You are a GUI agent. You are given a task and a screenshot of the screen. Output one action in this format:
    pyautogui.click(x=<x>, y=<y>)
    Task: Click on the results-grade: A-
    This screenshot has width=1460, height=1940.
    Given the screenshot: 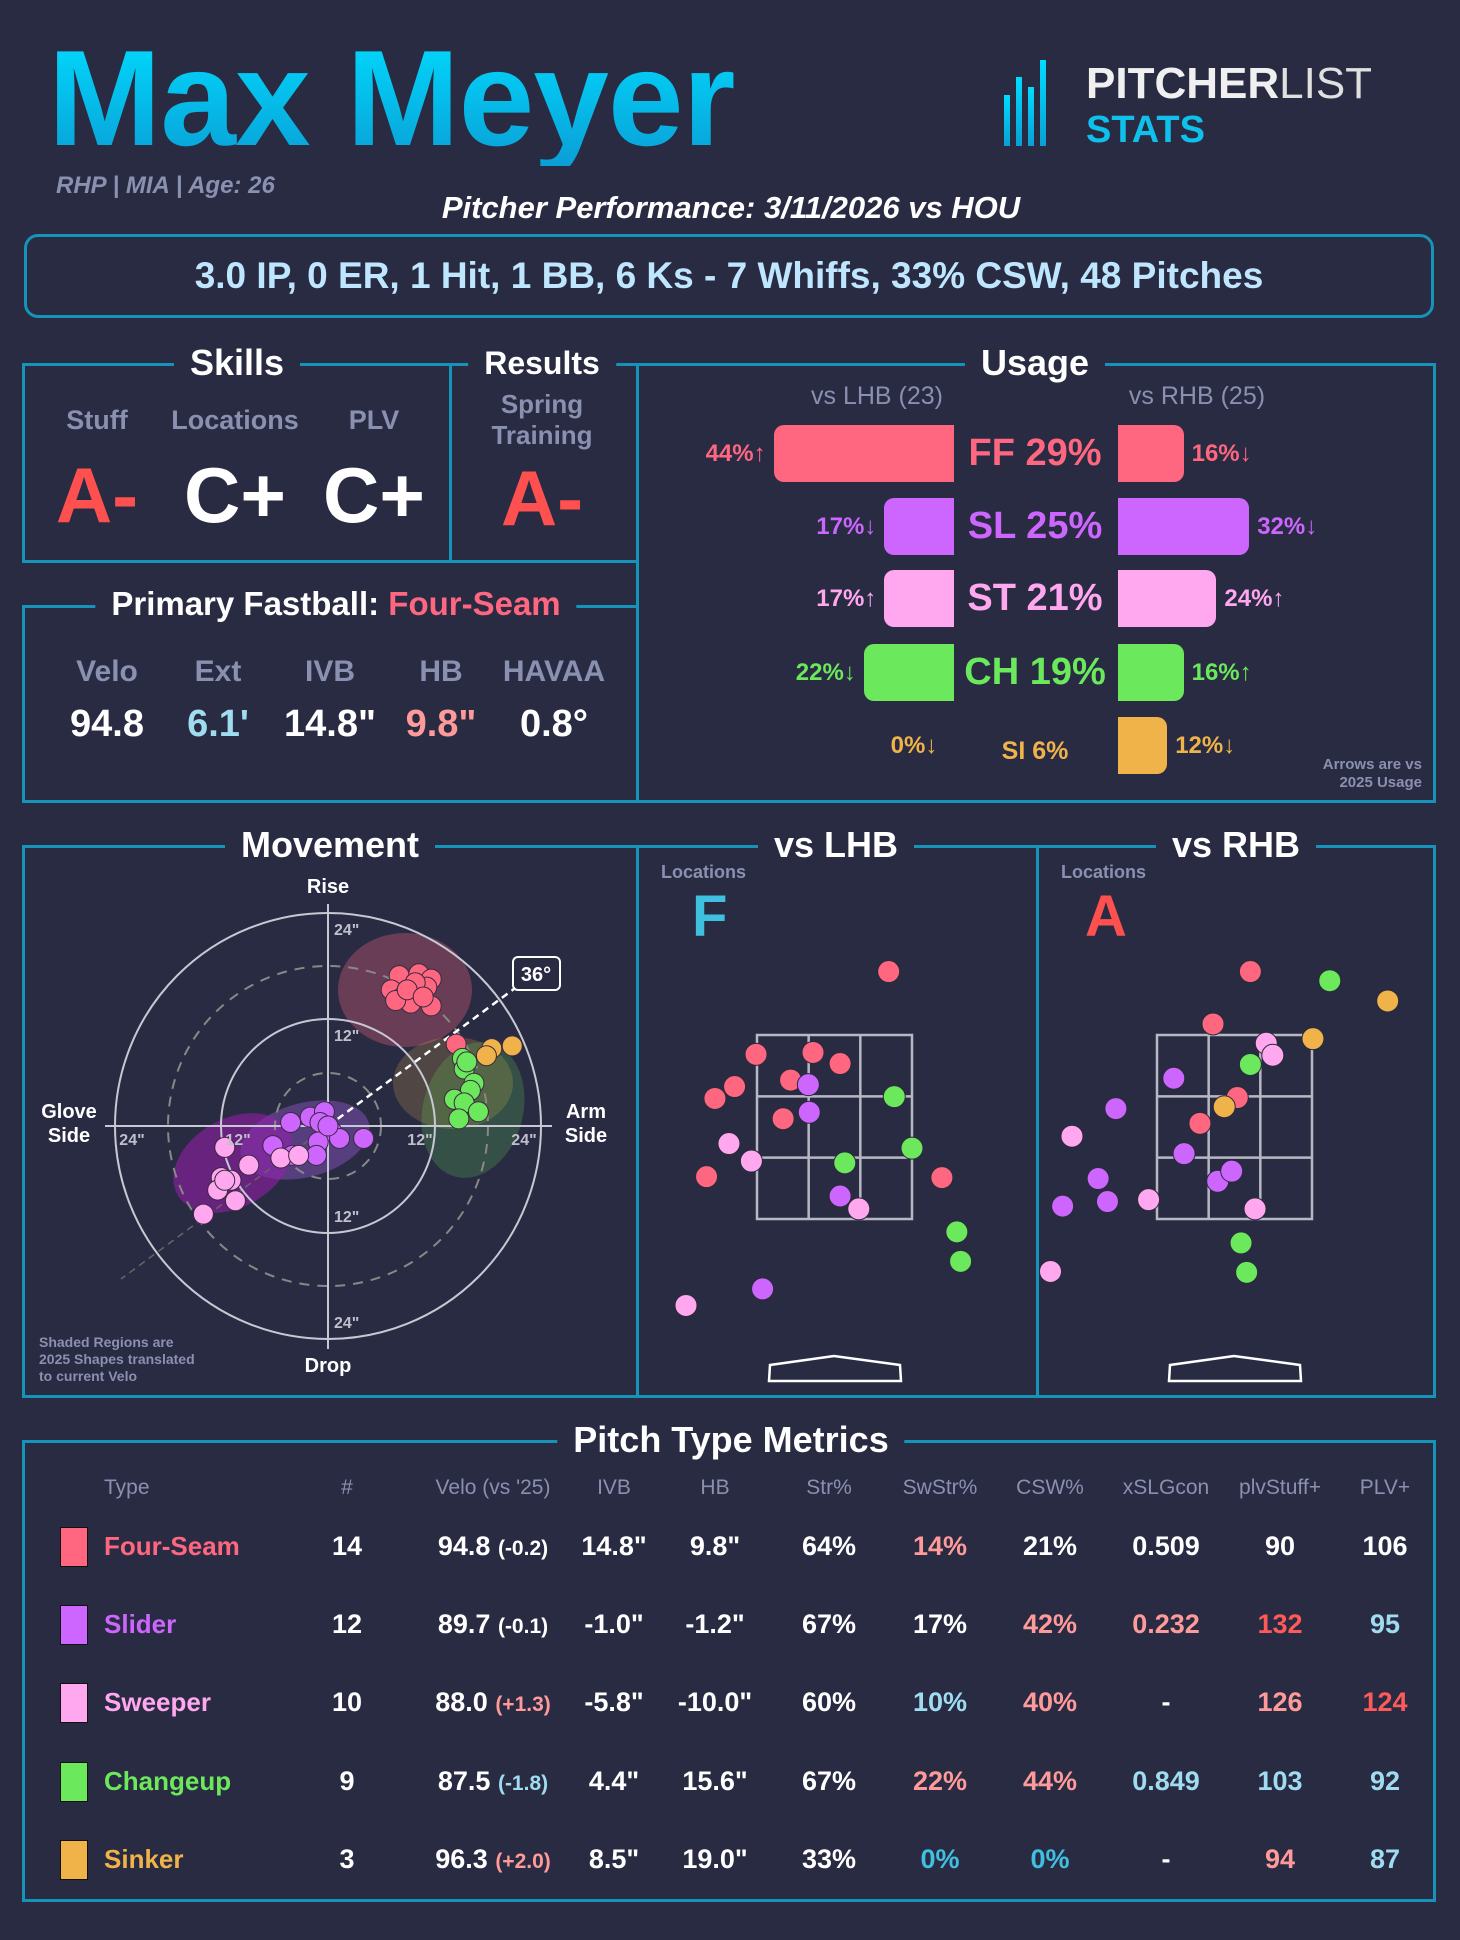 What is the action you would take?
    pyautogui.click(x=542, y=498)
    